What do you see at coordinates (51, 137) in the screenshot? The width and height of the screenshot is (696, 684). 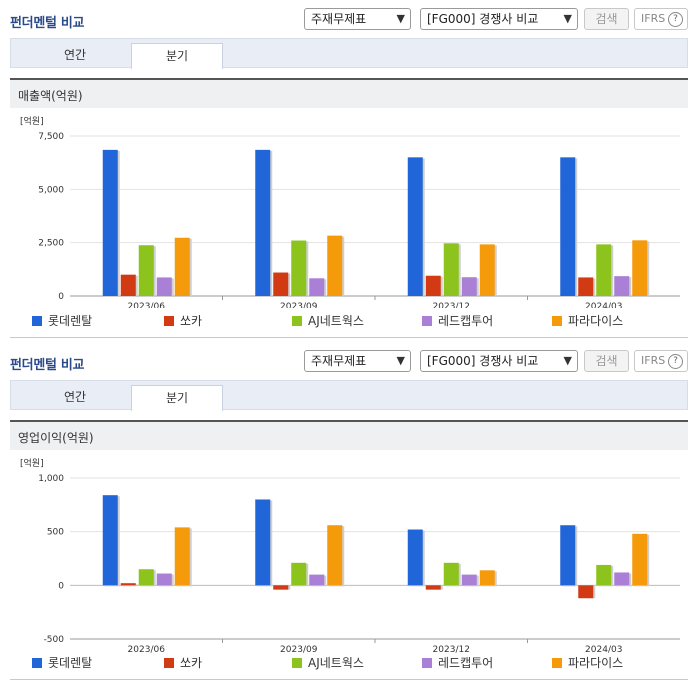 I see `y-tick-label: 7,500` at bounding box center [51, 137].